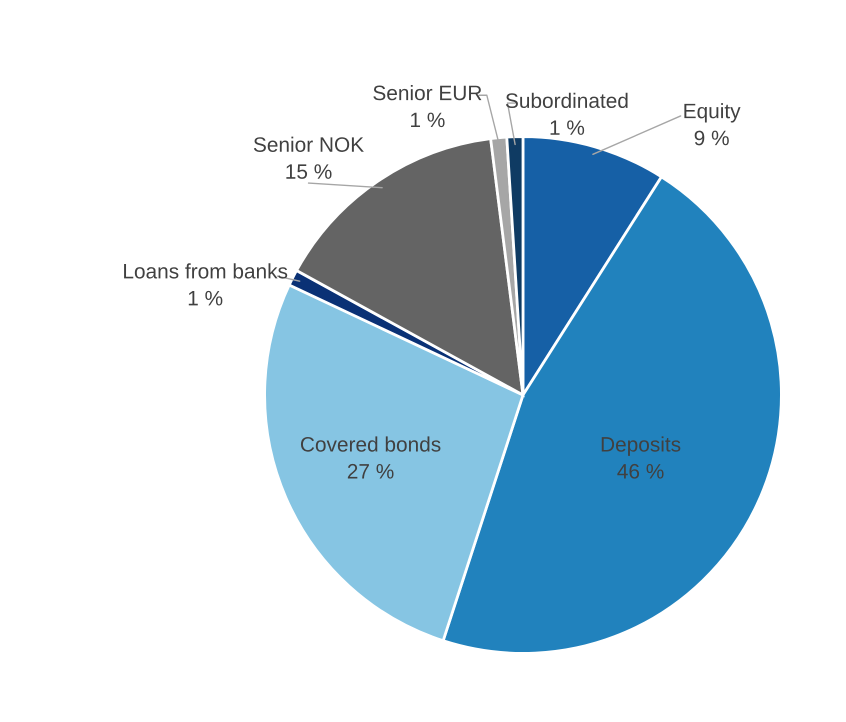 This screenshot has height=722, width=846. I want to click on slice-label: Subordinated, so click(567, 100).